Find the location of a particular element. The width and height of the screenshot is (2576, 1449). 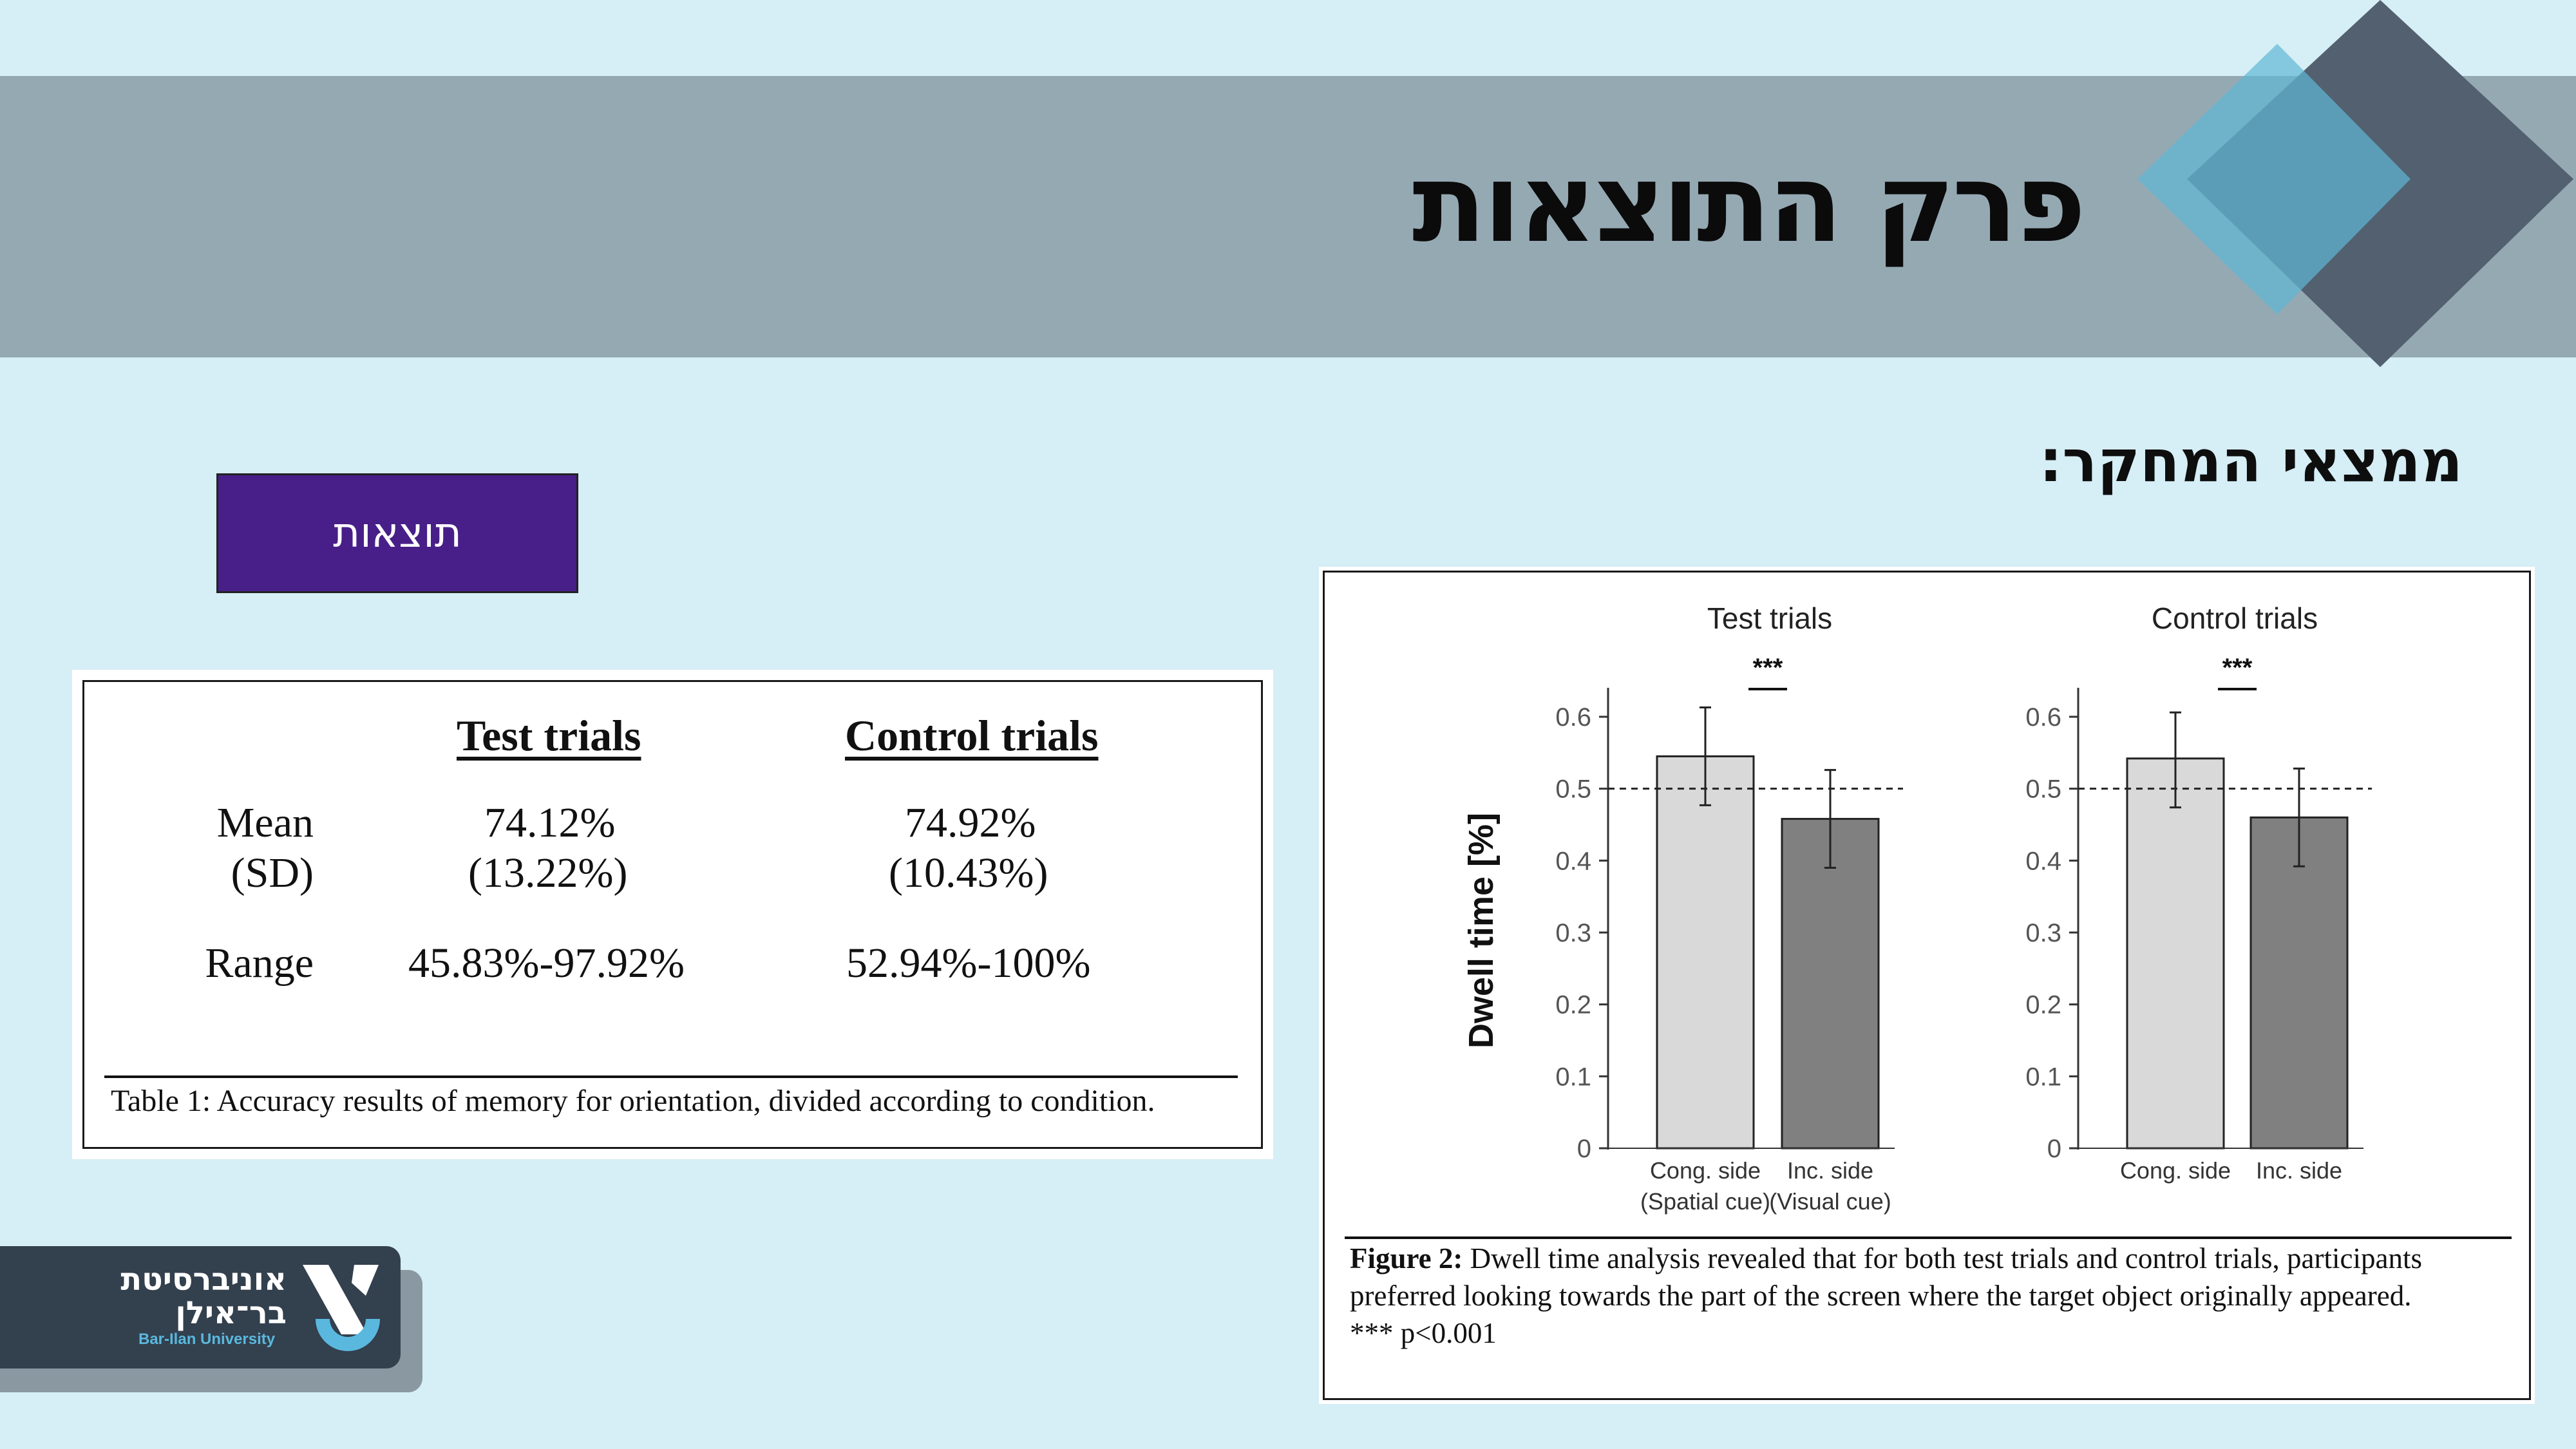

figure-rule is located at coordinates (1929, 1237).